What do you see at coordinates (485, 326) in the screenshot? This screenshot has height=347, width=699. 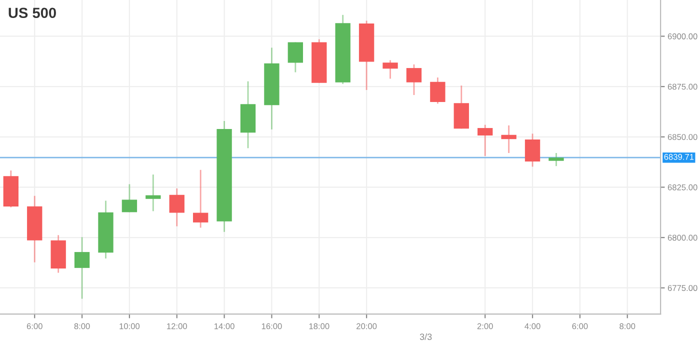 I see `x-tick-label: 2:00` at bounding box center [485, 326].